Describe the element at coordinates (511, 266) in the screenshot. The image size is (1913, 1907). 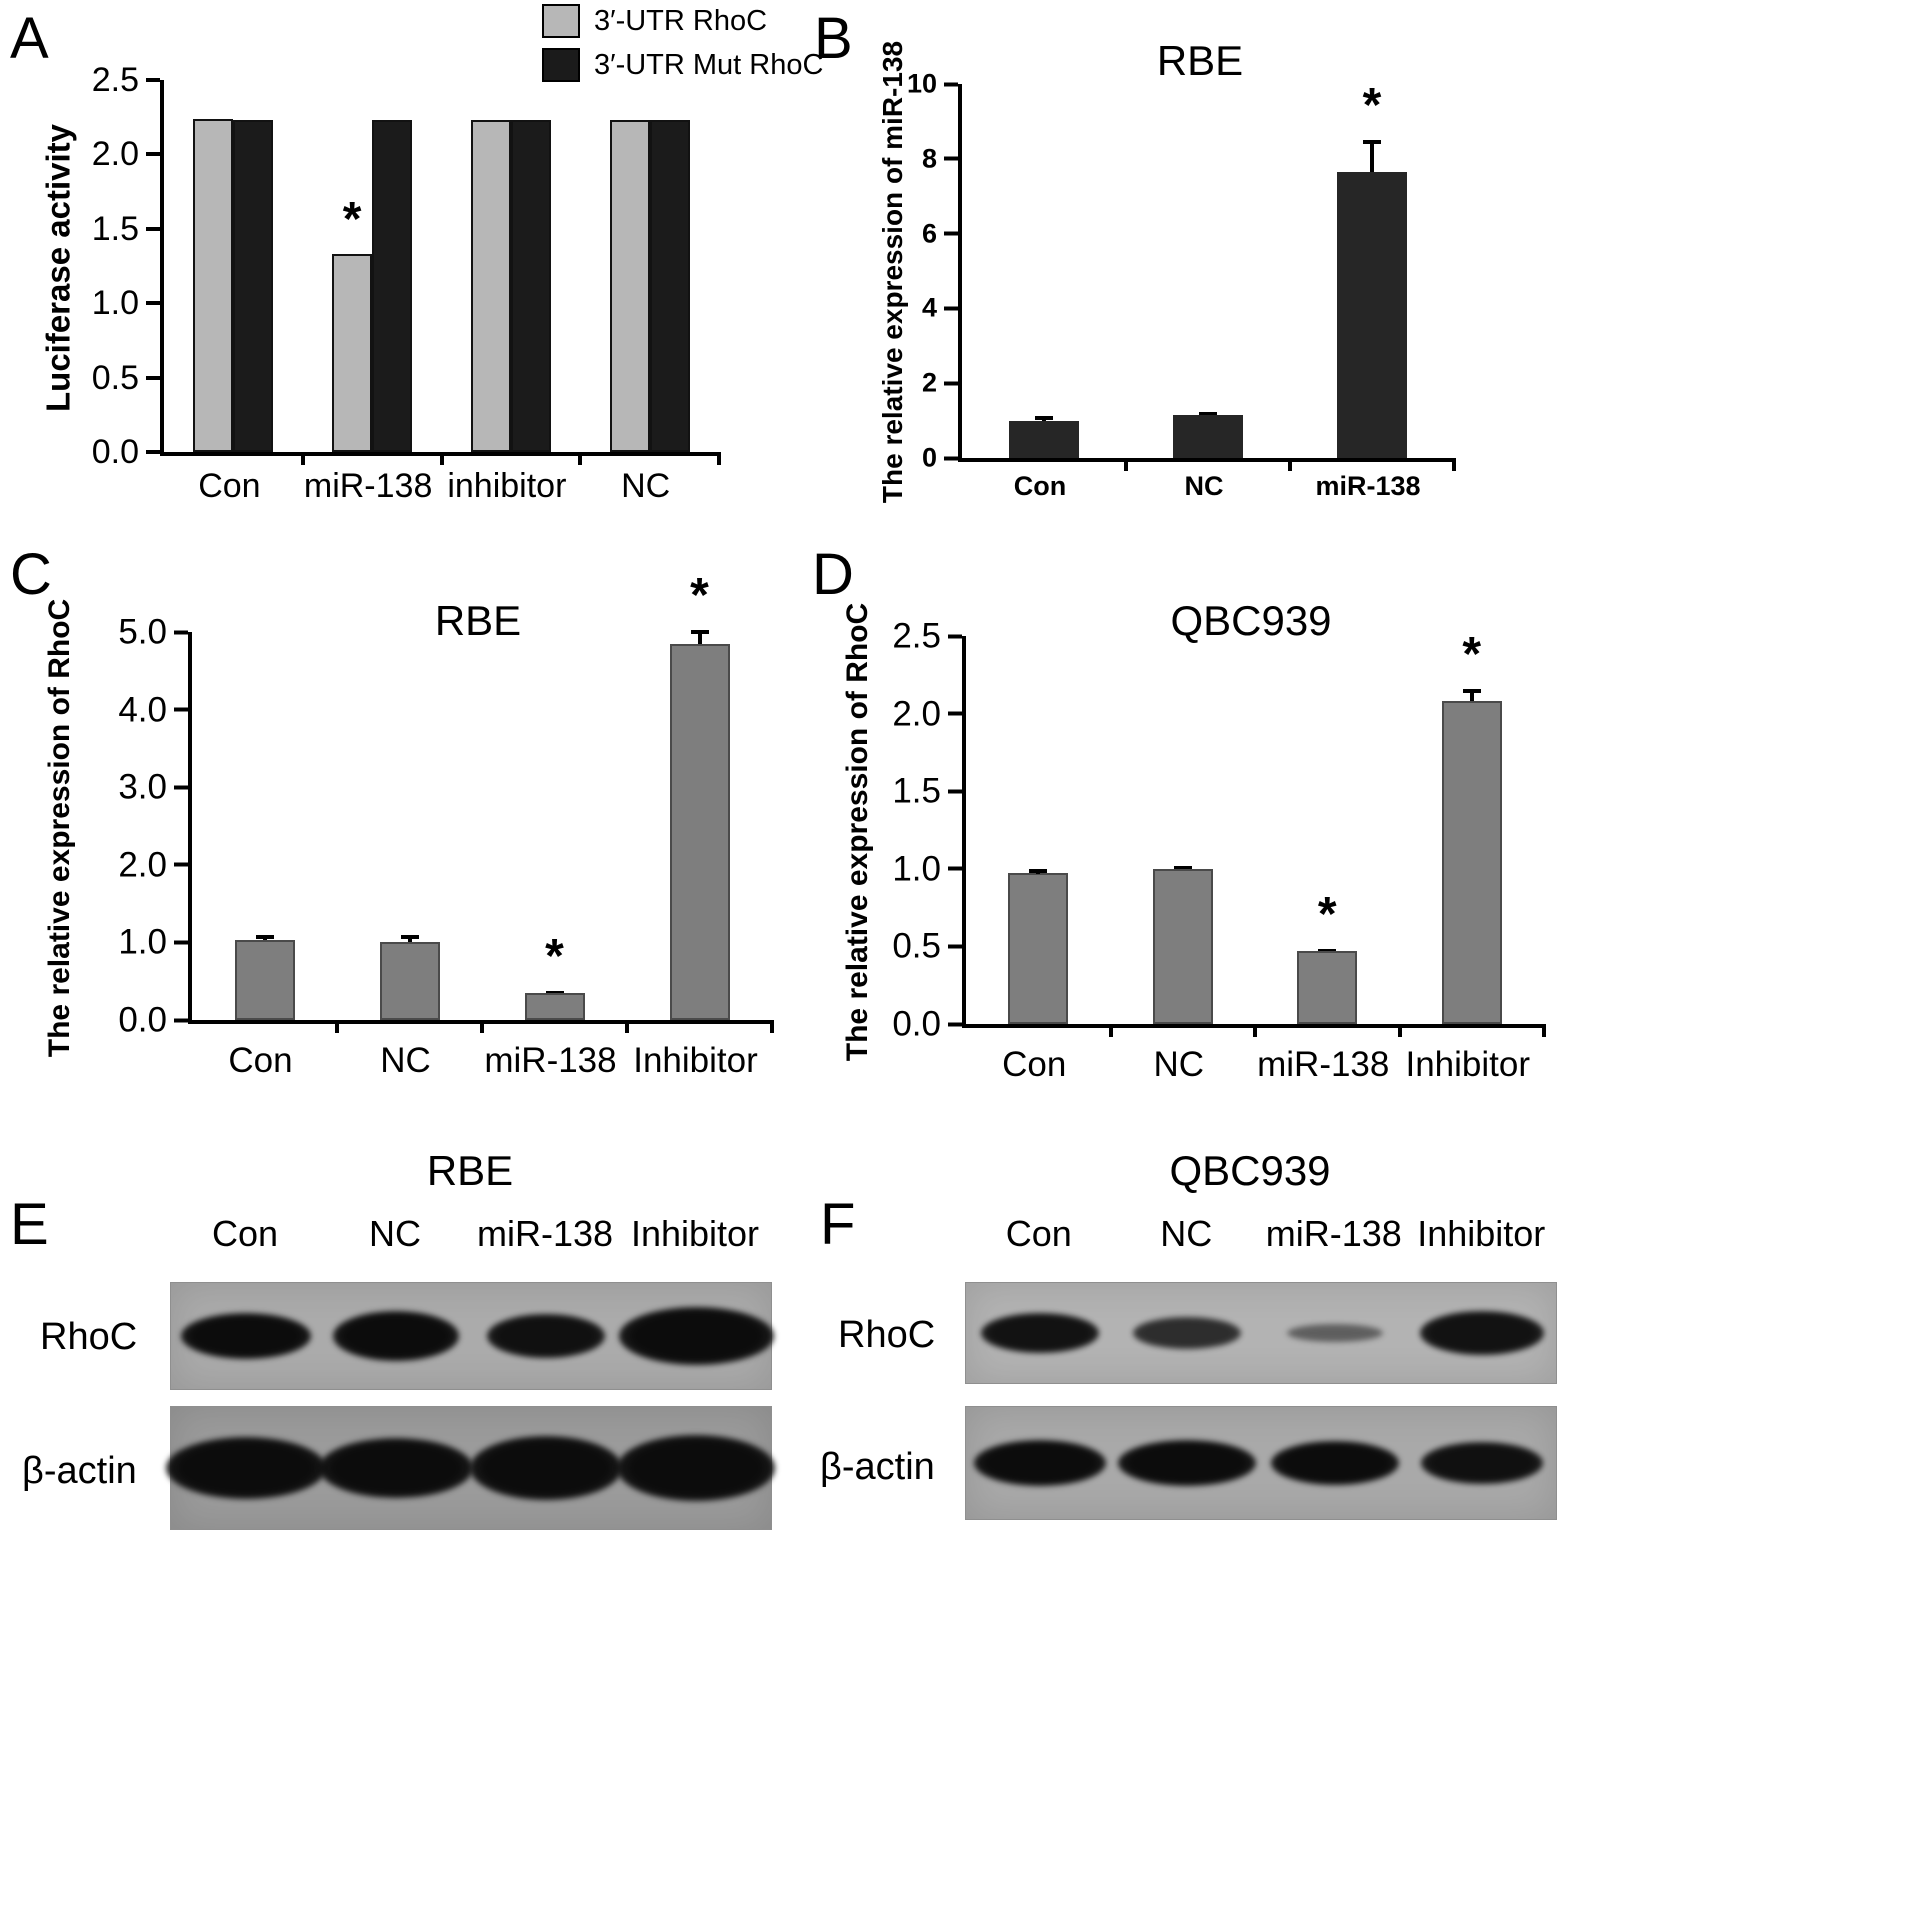
I see `bar-group-inhibitor` at that location.